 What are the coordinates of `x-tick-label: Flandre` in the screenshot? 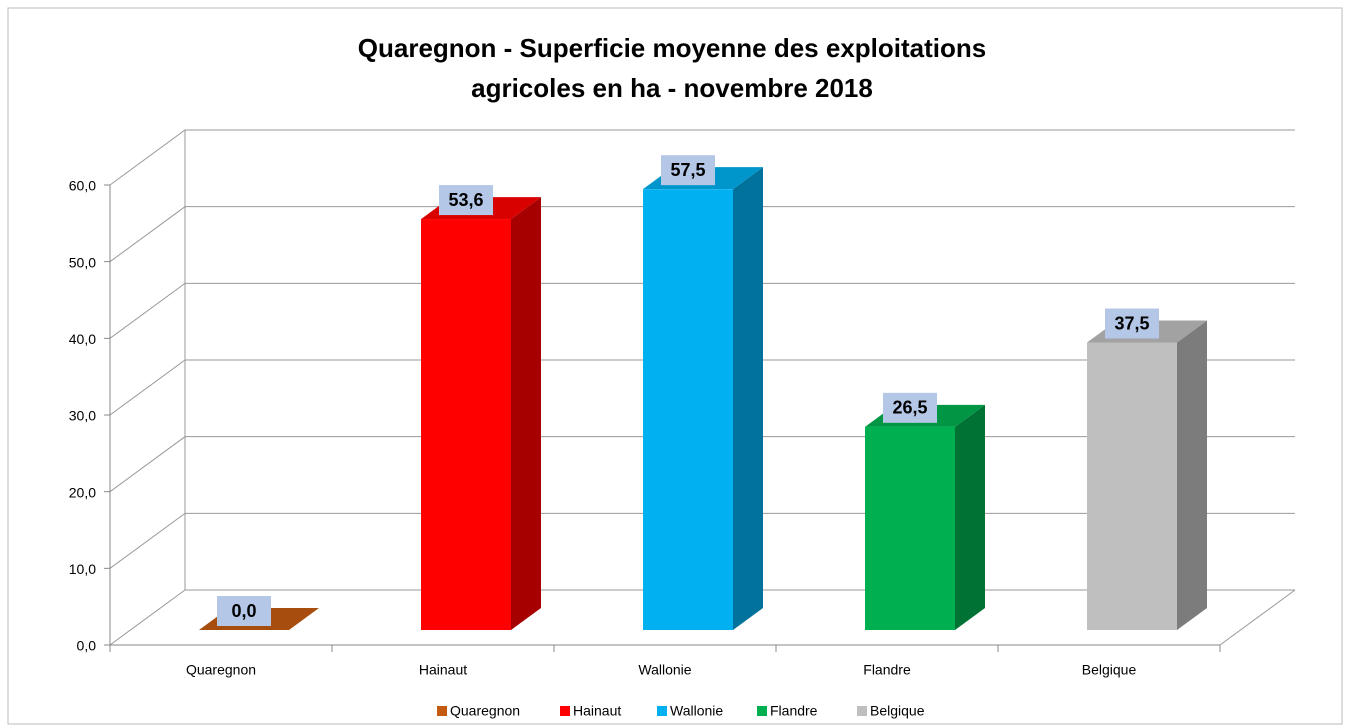 It's located at (887, 670).